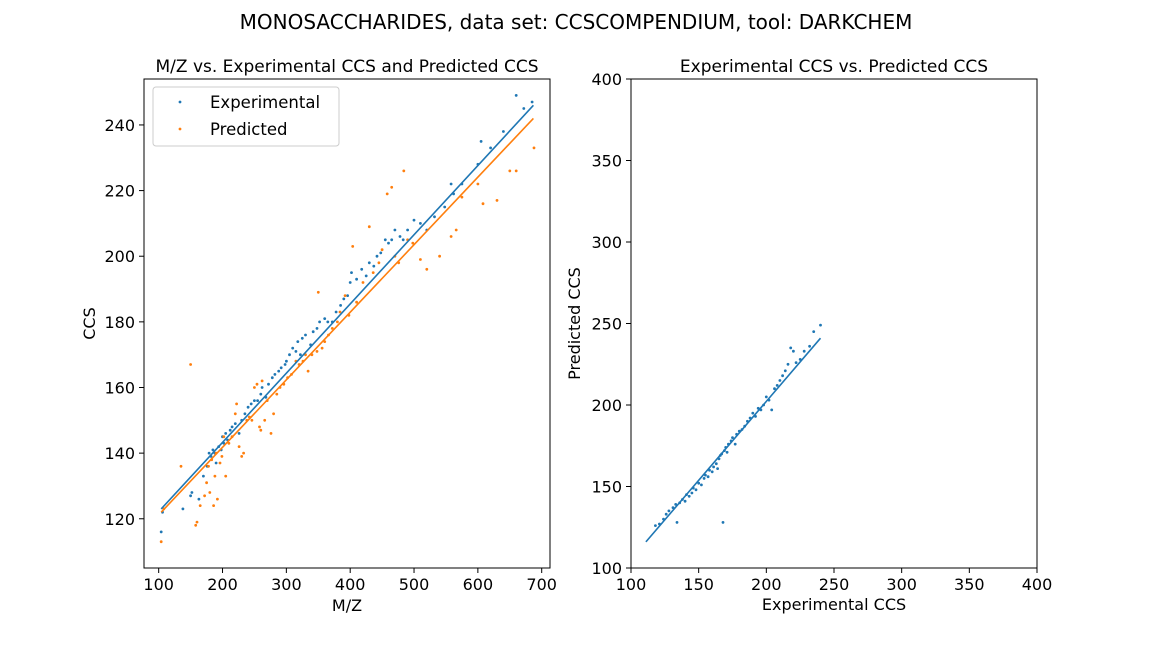 The height and width of the screenshot is (648, 1152). Describe the element at coordinates (541, 584) in the screenshot. I see `x-tick-label: 700` at that location.